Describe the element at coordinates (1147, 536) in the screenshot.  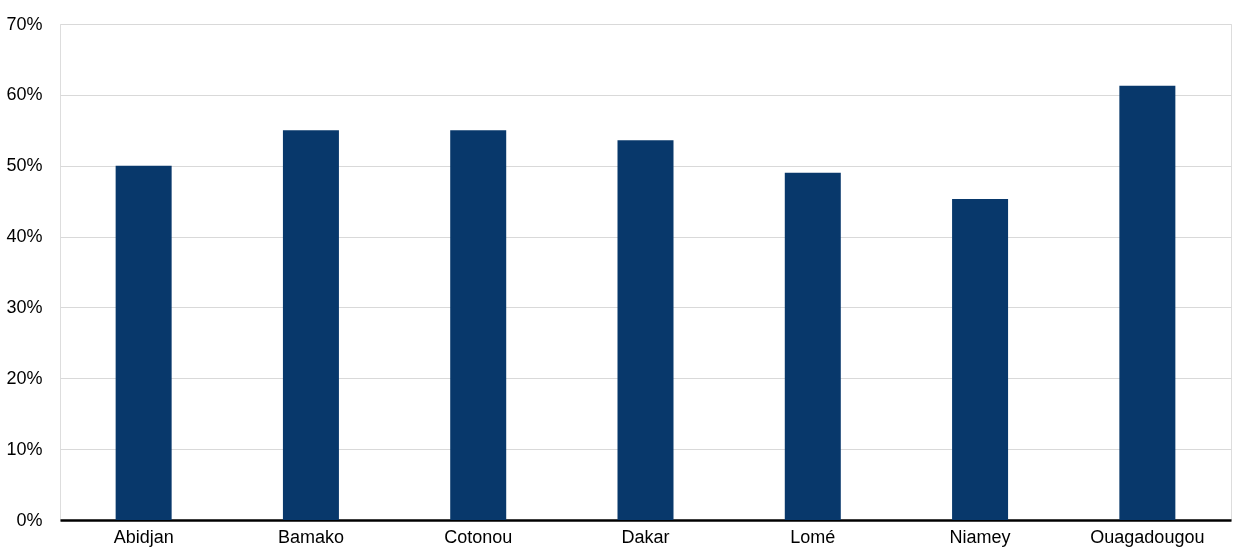
I see `x-tick-label: Ouagadougou` at that location.